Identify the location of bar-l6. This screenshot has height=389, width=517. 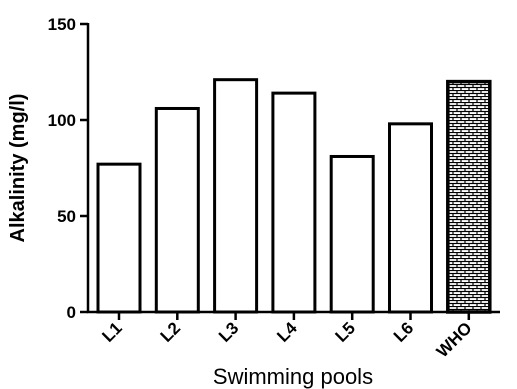
(410, 218).